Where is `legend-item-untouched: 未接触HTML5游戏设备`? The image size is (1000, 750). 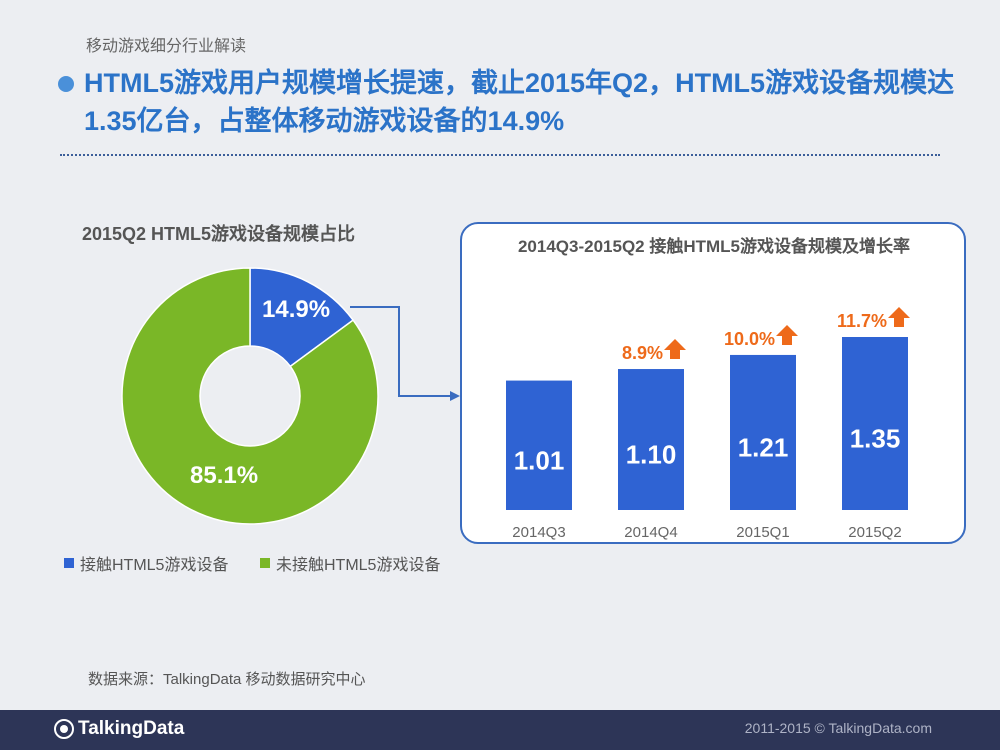
legend-item-untouched: 未接触HTML5游戏设备 is located at coordinates (350, 563).